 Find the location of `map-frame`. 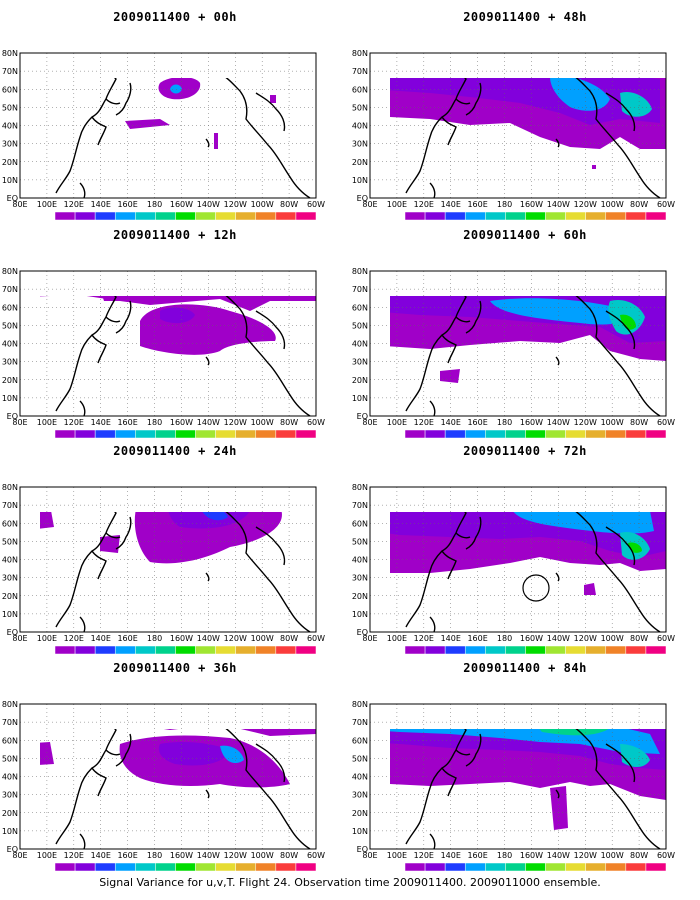

map-frame is located at coordinates (168, 559).